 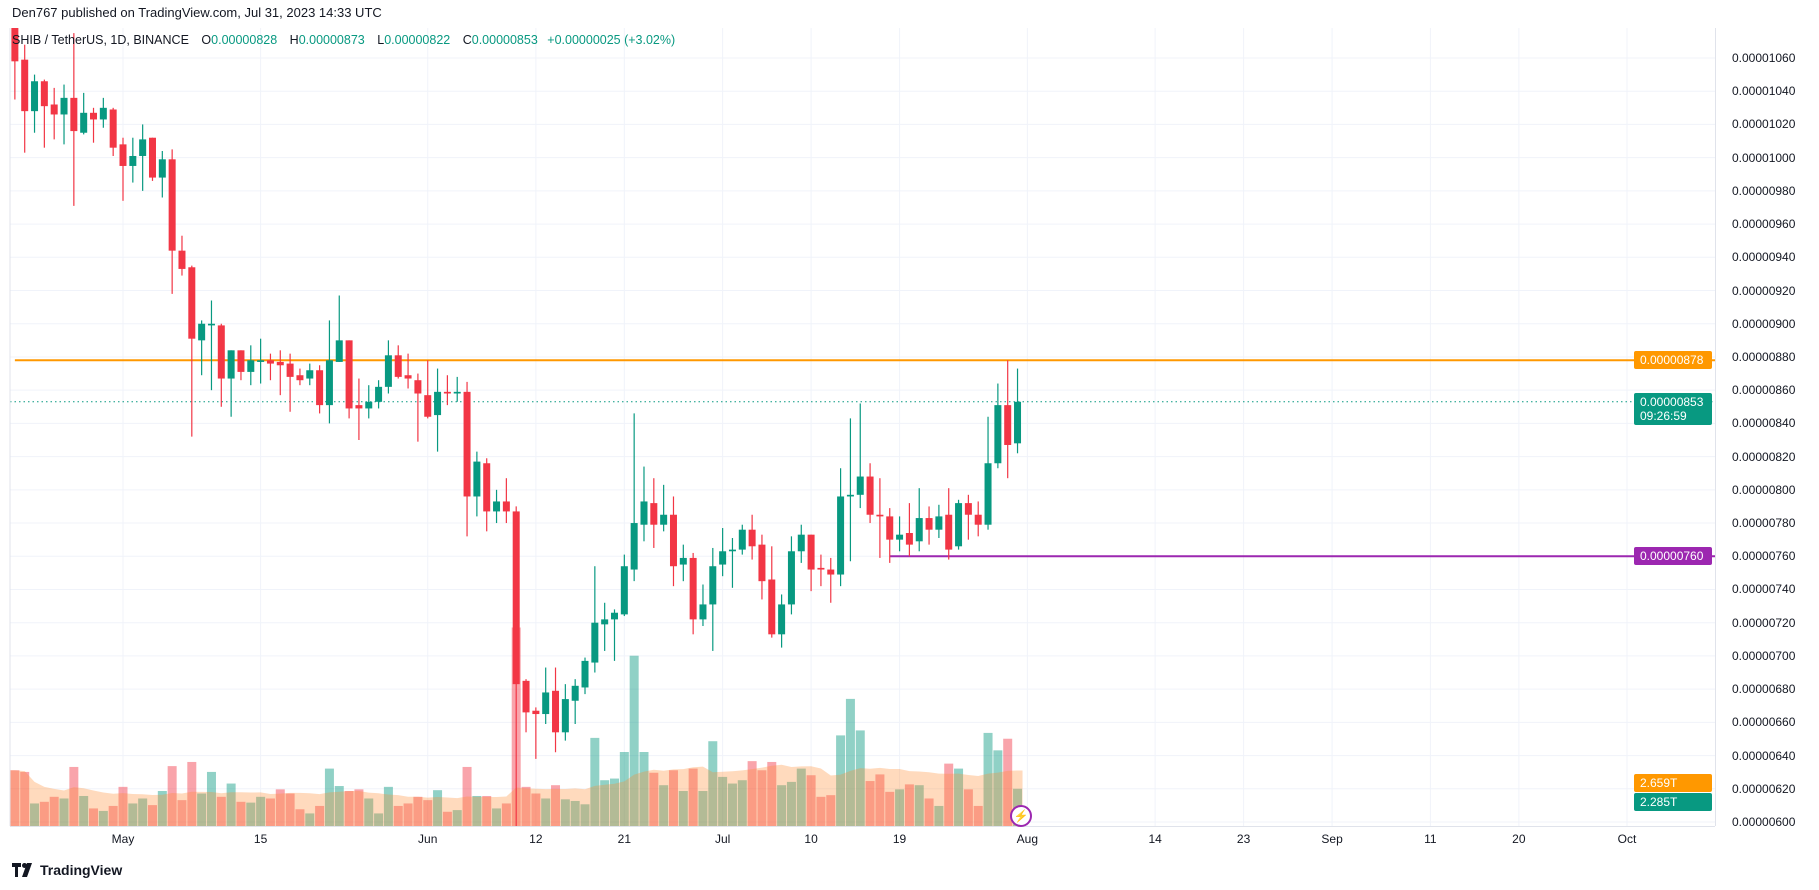 What do you see at coordinates (536, 839) in the screenshot?
I see `time-tick-label: 12` at bounding box center [536, 839].